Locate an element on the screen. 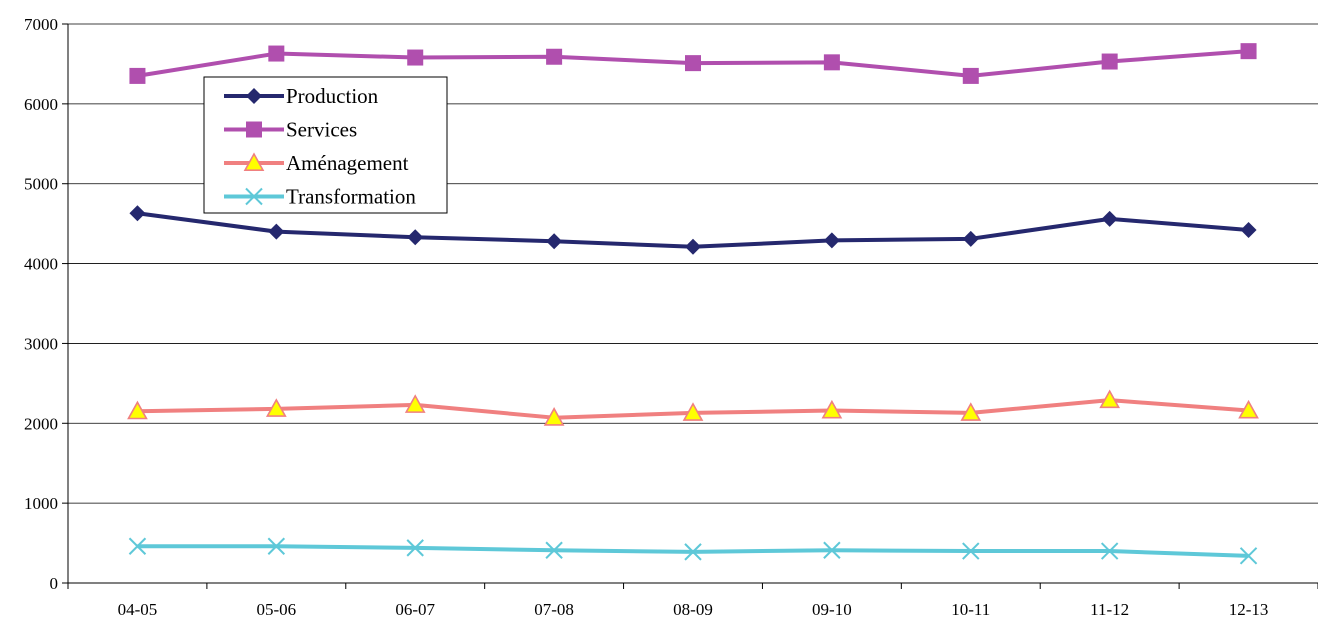 This screenshot has height=630, width=1318. series-aménagement is located at coordinates (693, 407).